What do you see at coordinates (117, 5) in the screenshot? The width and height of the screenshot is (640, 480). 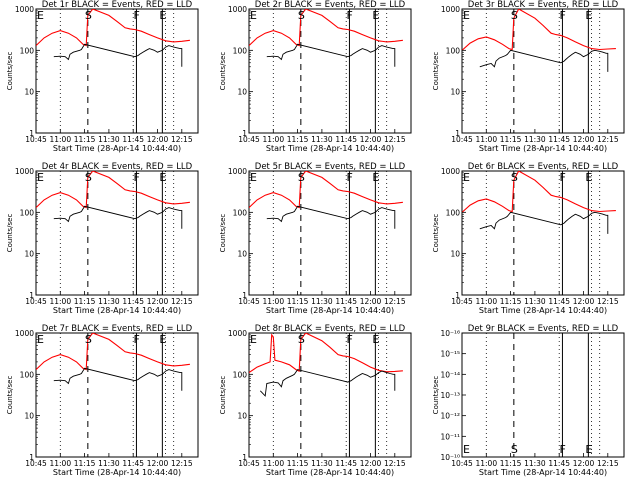 I see `chart-title: Det 1r BLACK = Events, RED = LLD` at bounding box center [117, 5].